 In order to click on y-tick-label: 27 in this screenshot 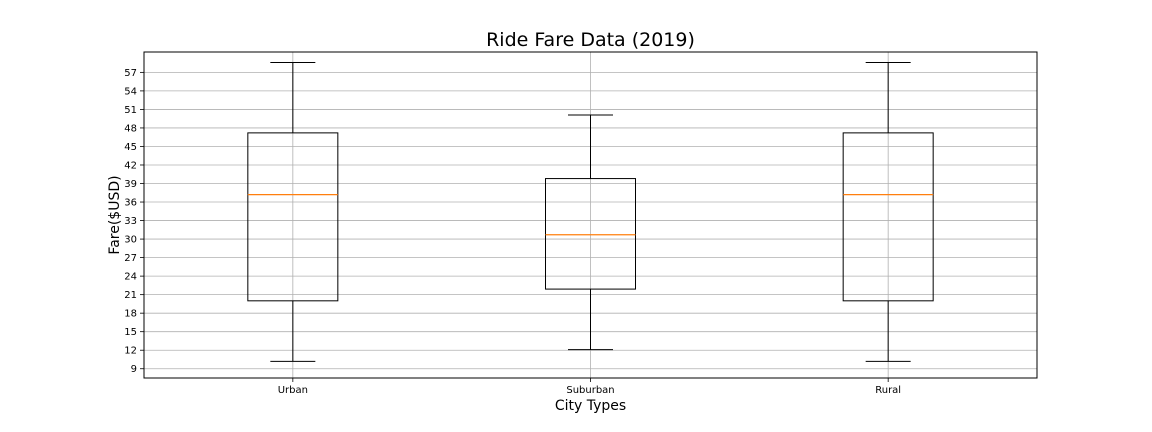, I will do `click(130, 258)`.